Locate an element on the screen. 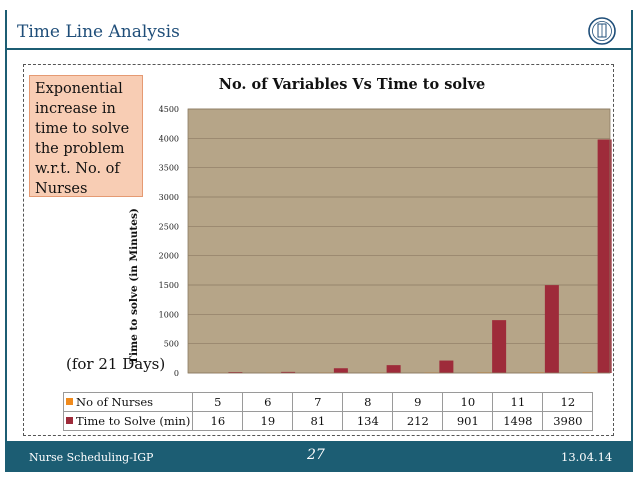  table-cell: 901 is located at coordinates (468, 421).